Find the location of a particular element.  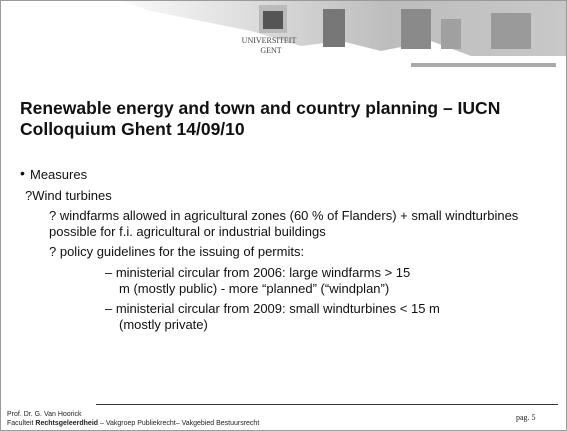

footer-author: Prof. Dr. G. Van Hoorick is located at coordinates (44, 414).